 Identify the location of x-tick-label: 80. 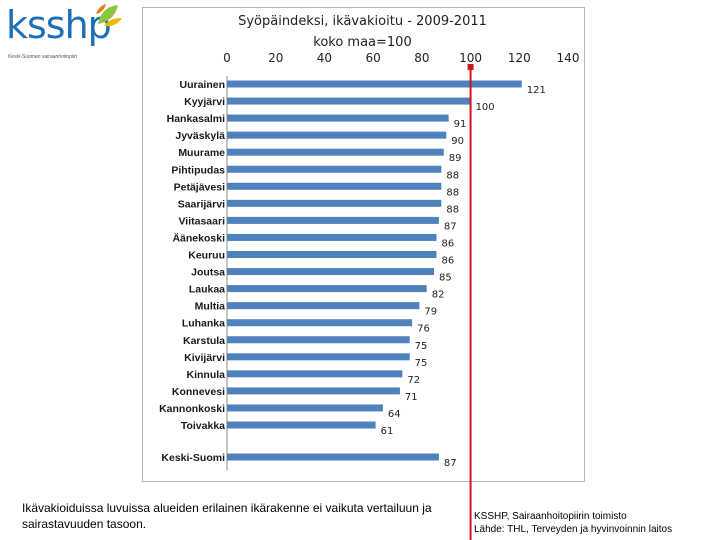
(421, 58).